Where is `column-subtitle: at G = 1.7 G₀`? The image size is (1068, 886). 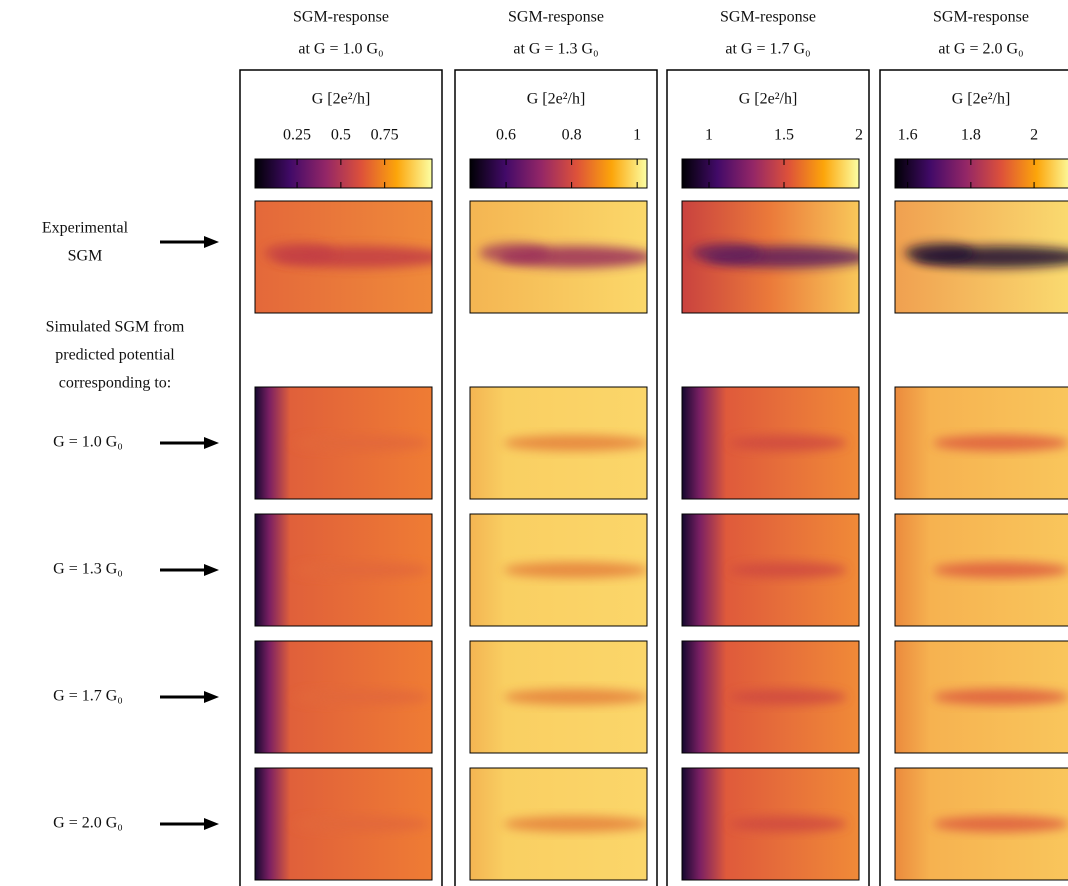
column-subtitle: at G = 1.7 G₀ is located at coordinates (767, 49).